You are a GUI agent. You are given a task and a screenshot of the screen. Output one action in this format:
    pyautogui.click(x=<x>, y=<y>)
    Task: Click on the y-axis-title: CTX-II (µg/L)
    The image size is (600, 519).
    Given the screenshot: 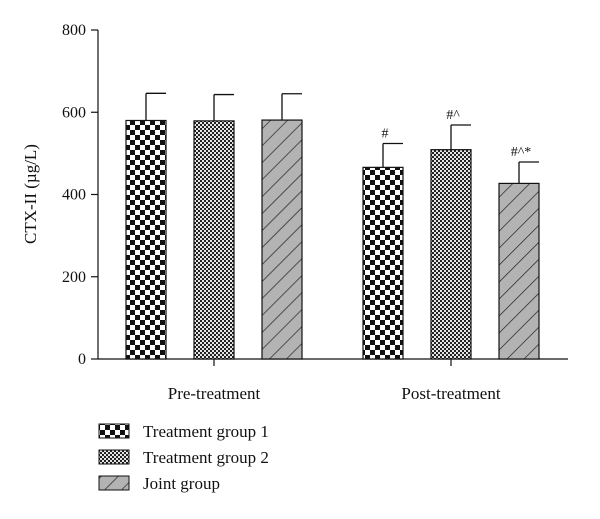 What is the action you would take?
    pyautogui.click(x=30, y=194)
    